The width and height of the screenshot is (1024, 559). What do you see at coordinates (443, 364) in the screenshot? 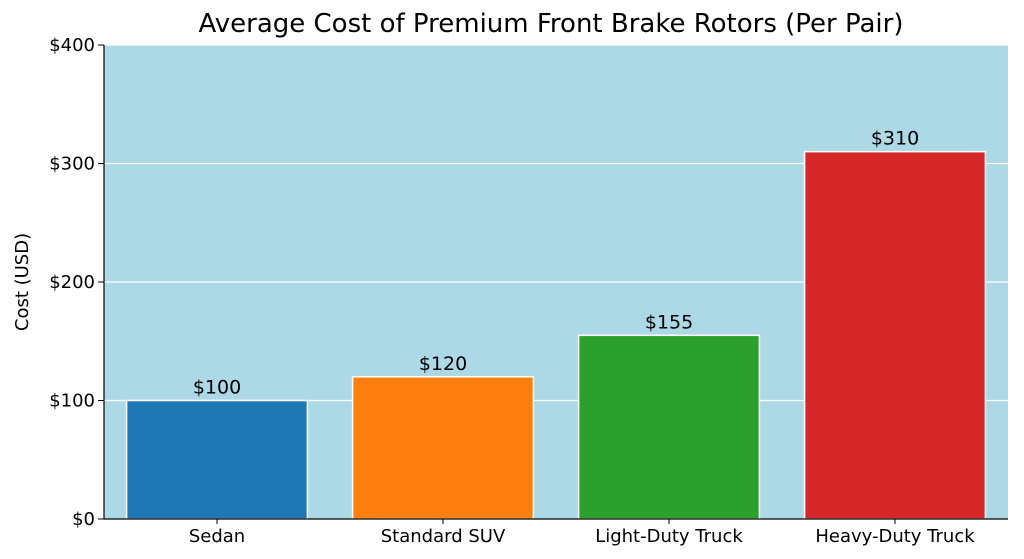
I see `bar-value-label: $120` at bounding box center [443, 364].